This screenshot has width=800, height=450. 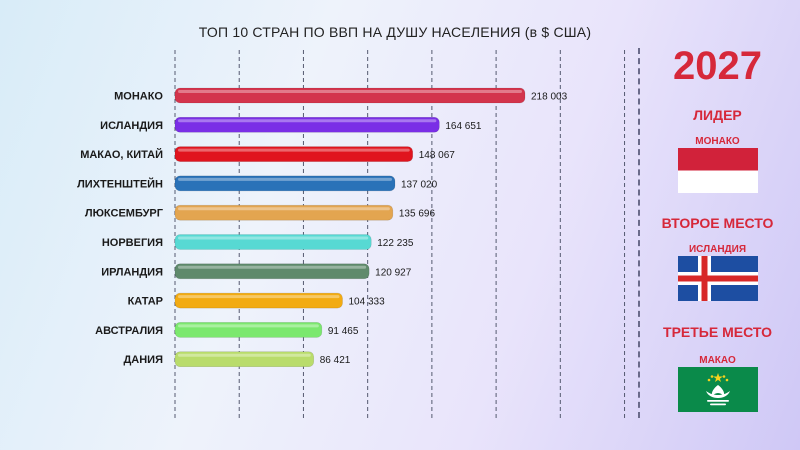 I want to click on value-label: 148 067, so click(x=437, y=155).